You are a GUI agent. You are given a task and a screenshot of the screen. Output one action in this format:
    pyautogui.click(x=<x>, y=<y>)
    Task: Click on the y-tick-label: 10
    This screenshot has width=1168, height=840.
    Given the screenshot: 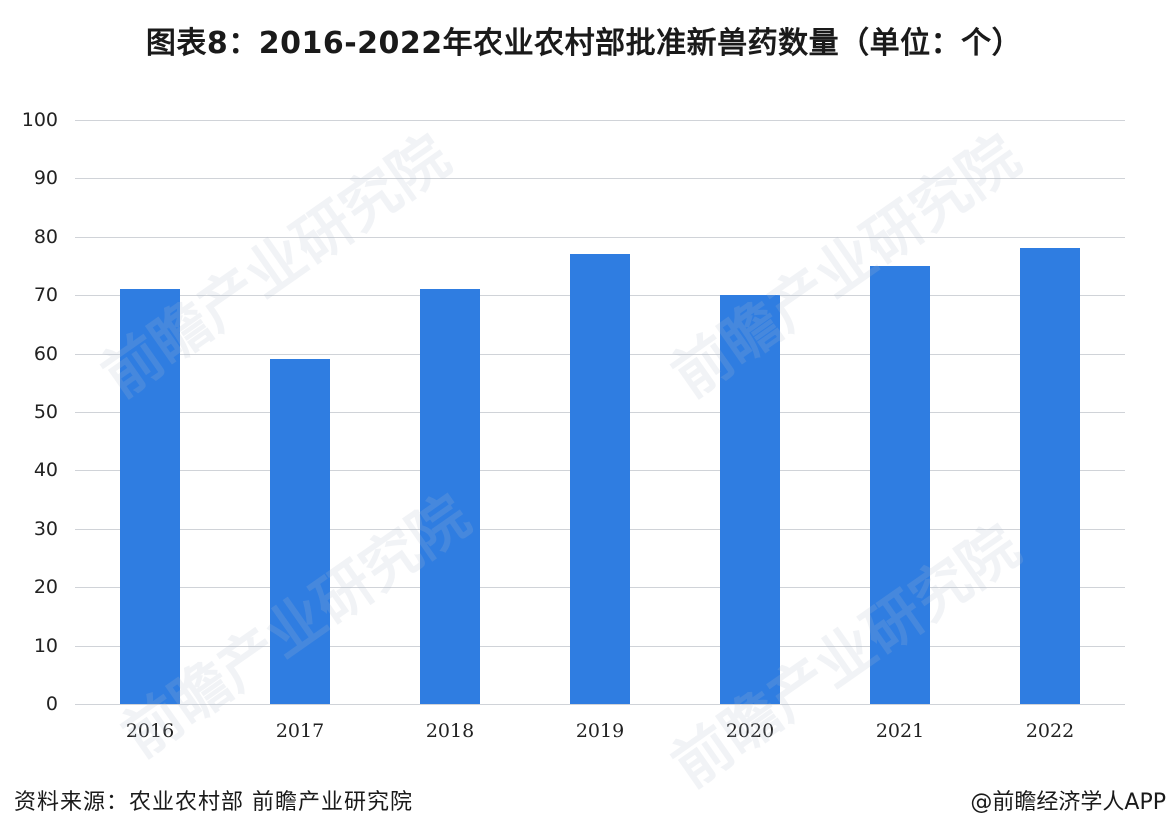 What is the action you would take?
    pyautogui.click(x=45, y=646)
    